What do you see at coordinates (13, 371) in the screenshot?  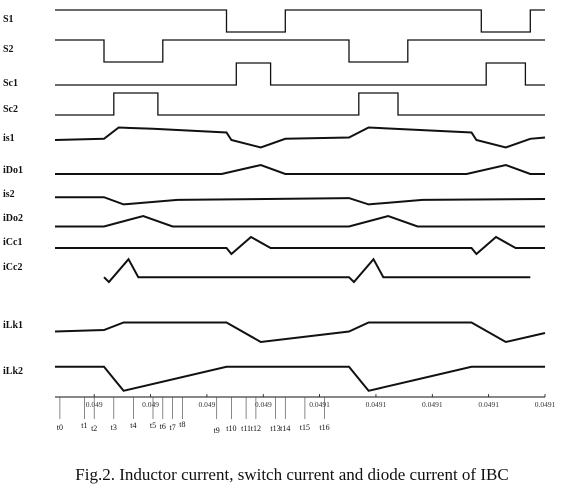 I see `signal-label-ilk2: iLk2` at bounding box center [13, 371].